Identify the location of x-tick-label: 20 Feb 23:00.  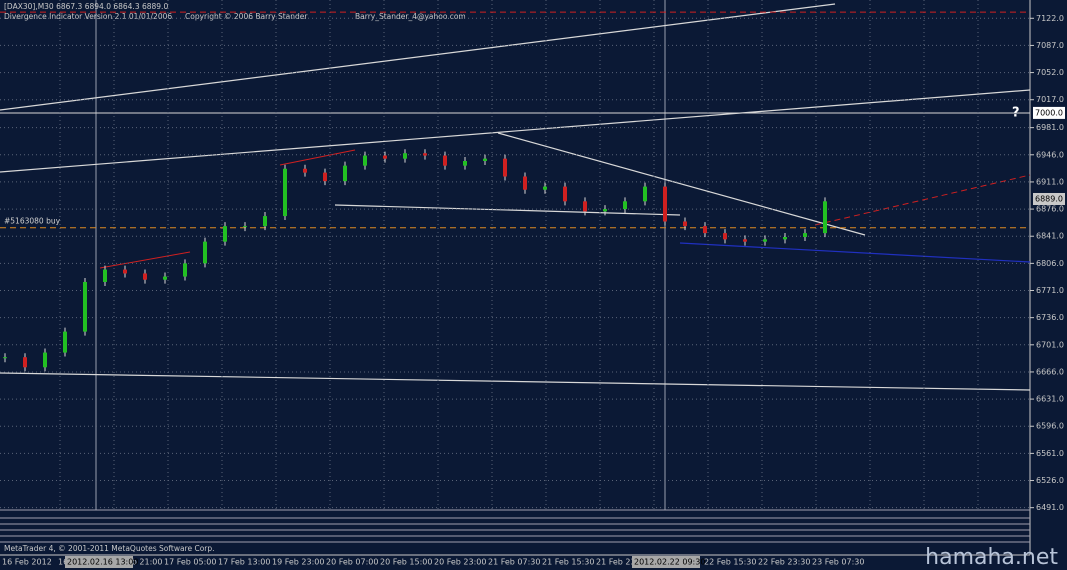
(460, 562).